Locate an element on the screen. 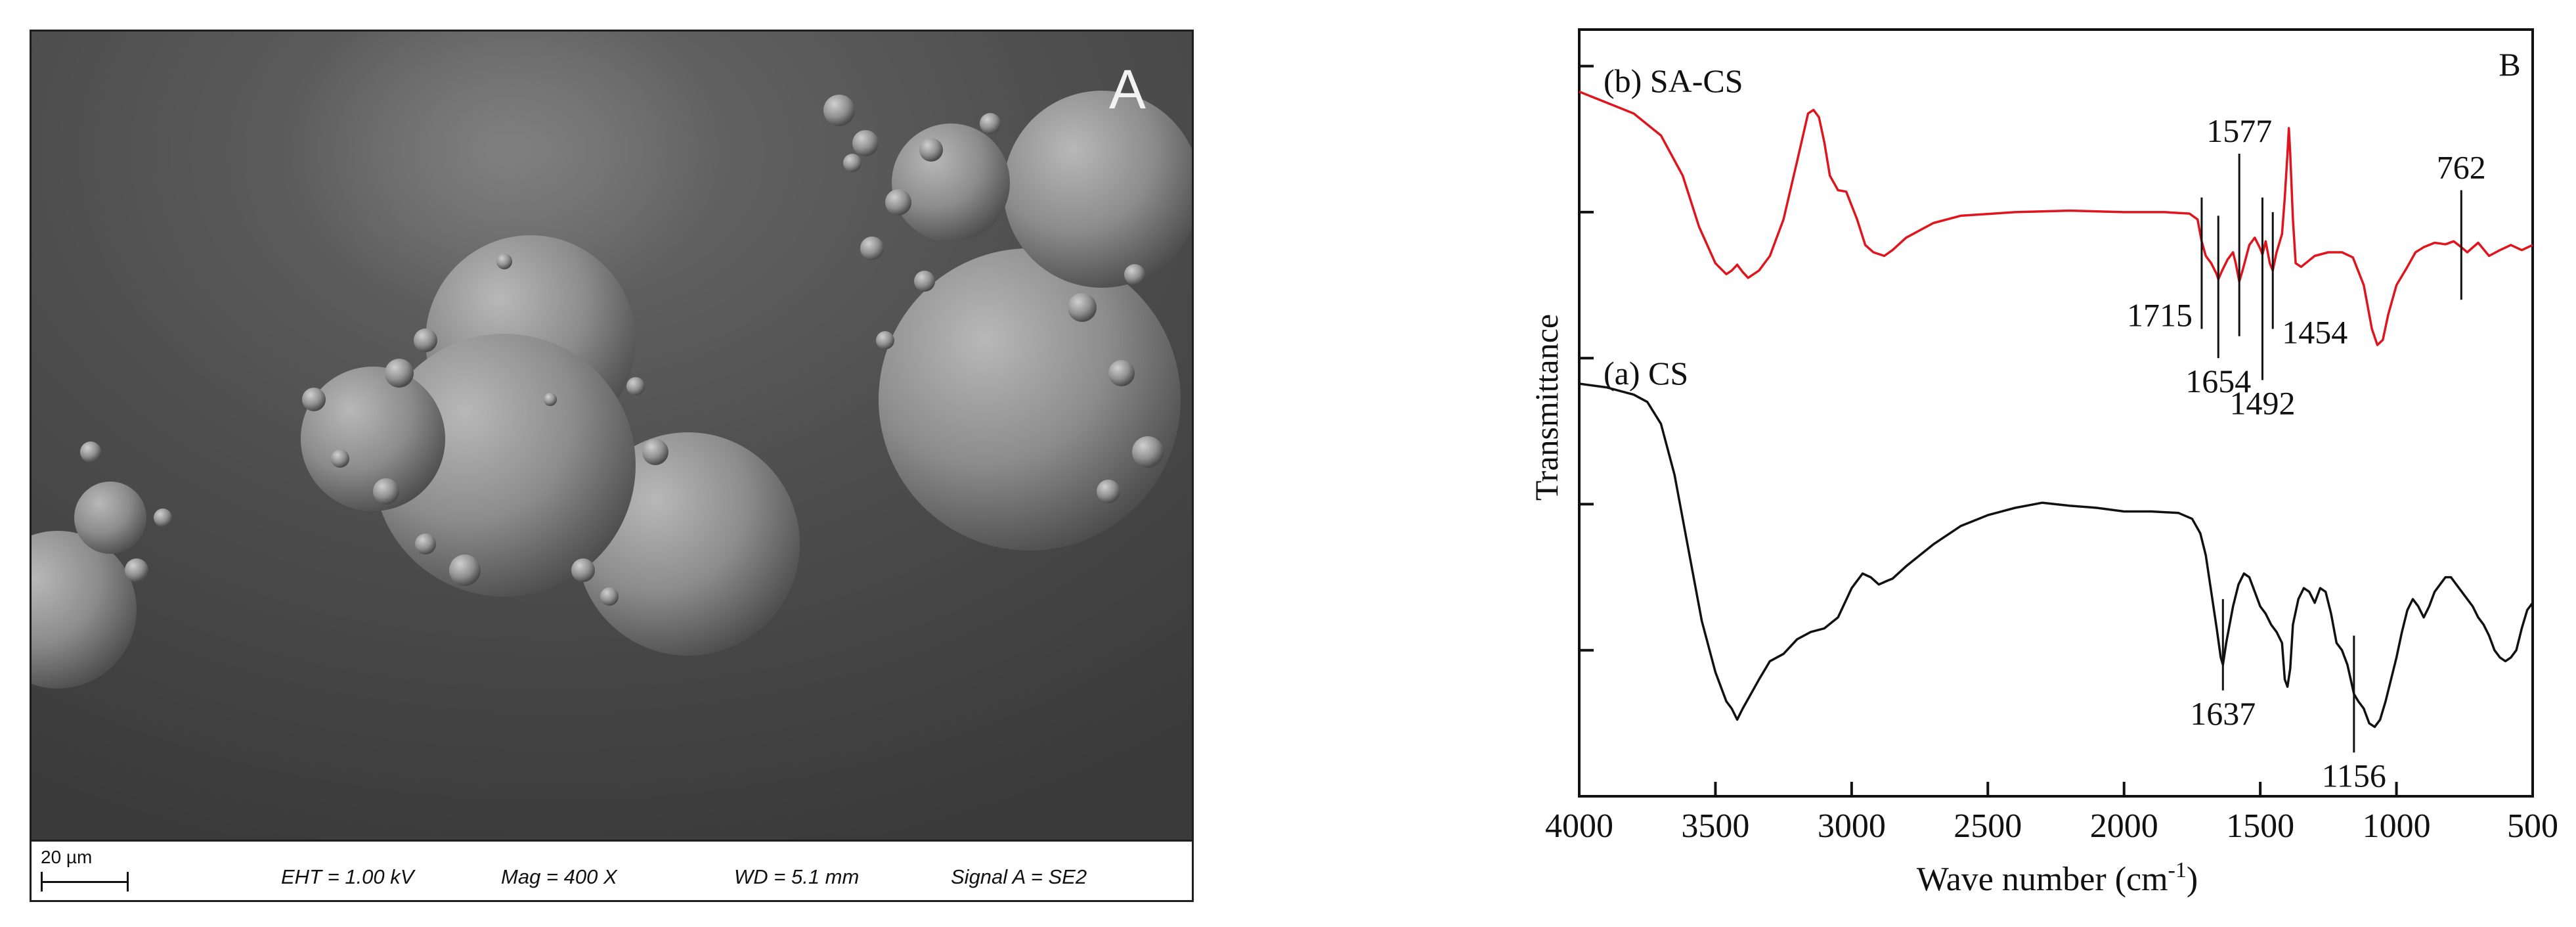  series-line-cs is located at coordinates (2056, 555).